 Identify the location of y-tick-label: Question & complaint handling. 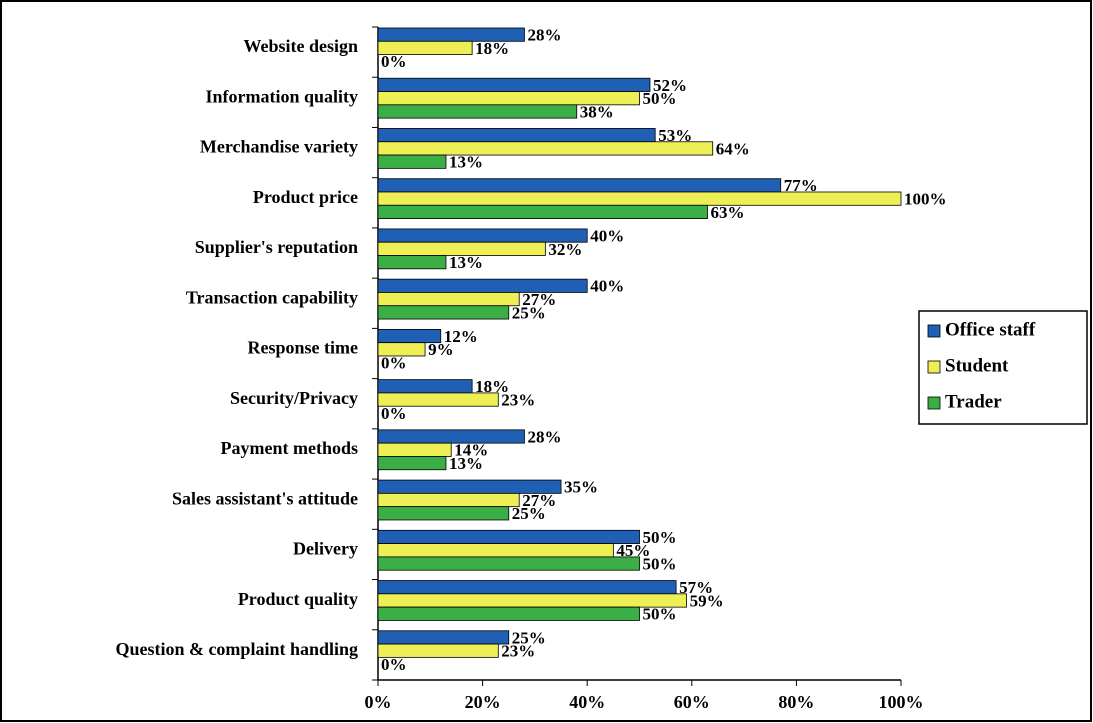
(236, 649).